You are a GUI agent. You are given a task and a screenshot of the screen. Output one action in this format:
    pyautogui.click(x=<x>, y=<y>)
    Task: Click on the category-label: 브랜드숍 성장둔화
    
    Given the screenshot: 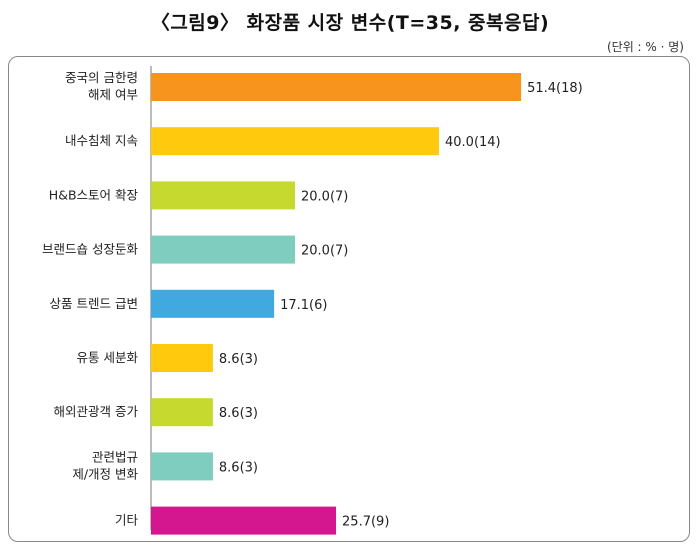 What is the action you would take?
    pyautogui.click(x=90, y=249)
    